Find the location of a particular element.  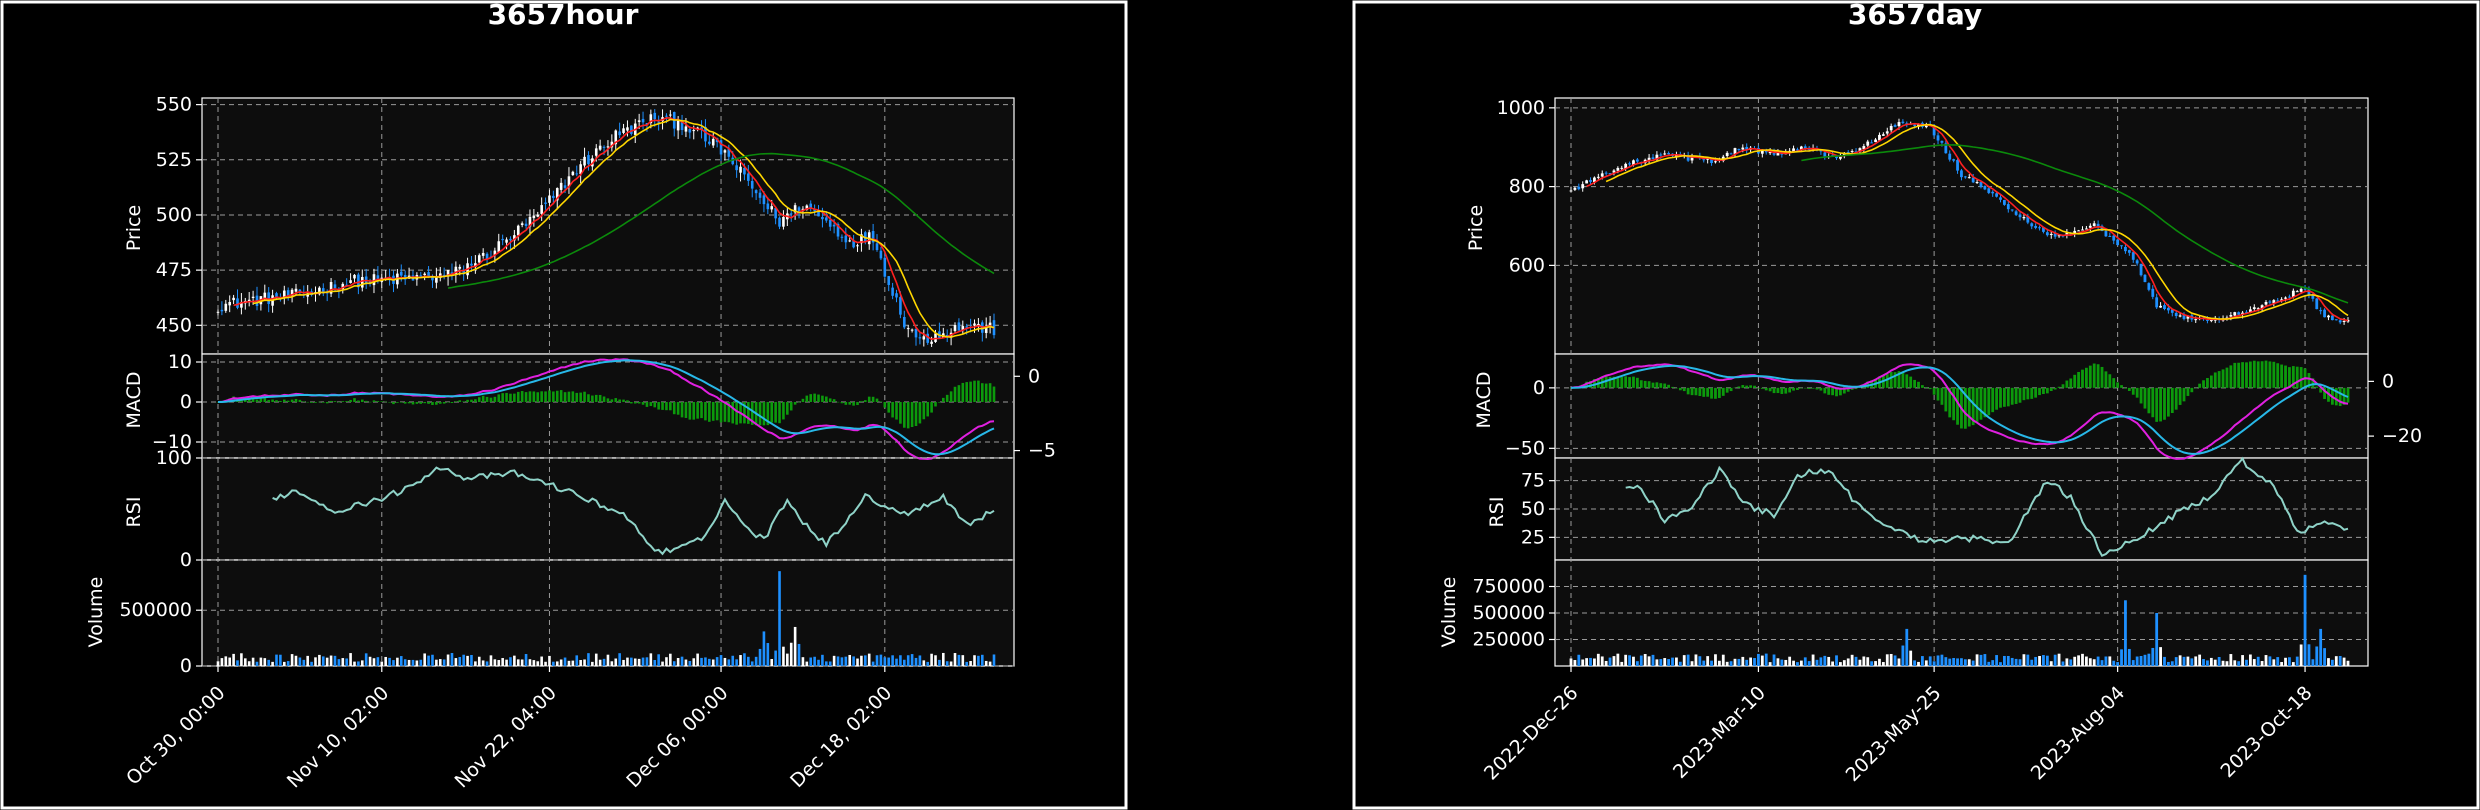

fig1-price-ytick-label-1: 800 is located at coordinates (1527, 187).